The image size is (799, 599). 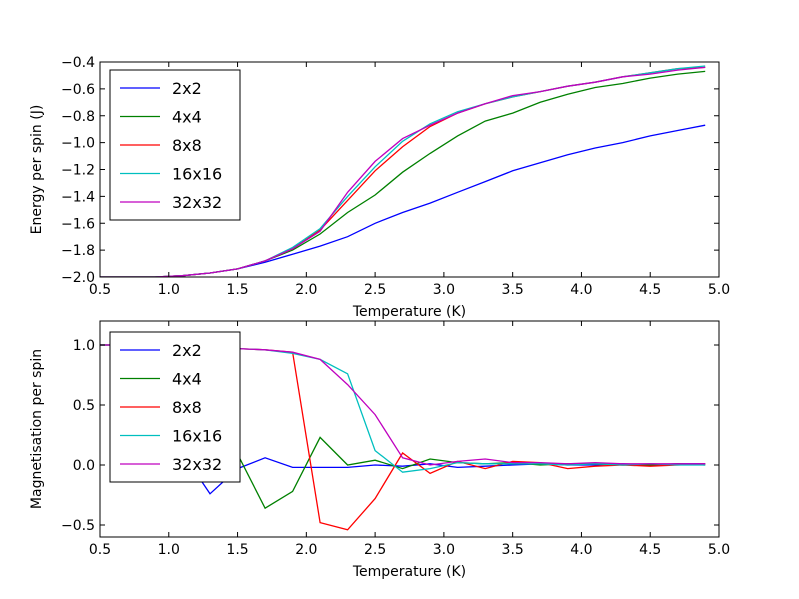 I want to click on y-tick-label: −0.6, so click(x=78, y=90).